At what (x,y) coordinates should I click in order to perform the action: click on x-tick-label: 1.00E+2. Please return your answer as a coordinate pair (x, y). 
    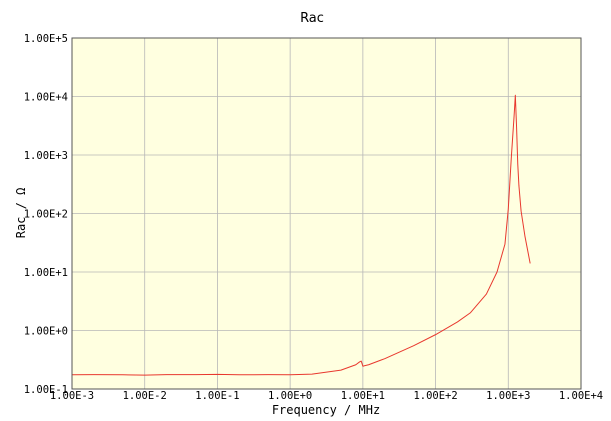
    Looking at the image, I should click on (435, 396).